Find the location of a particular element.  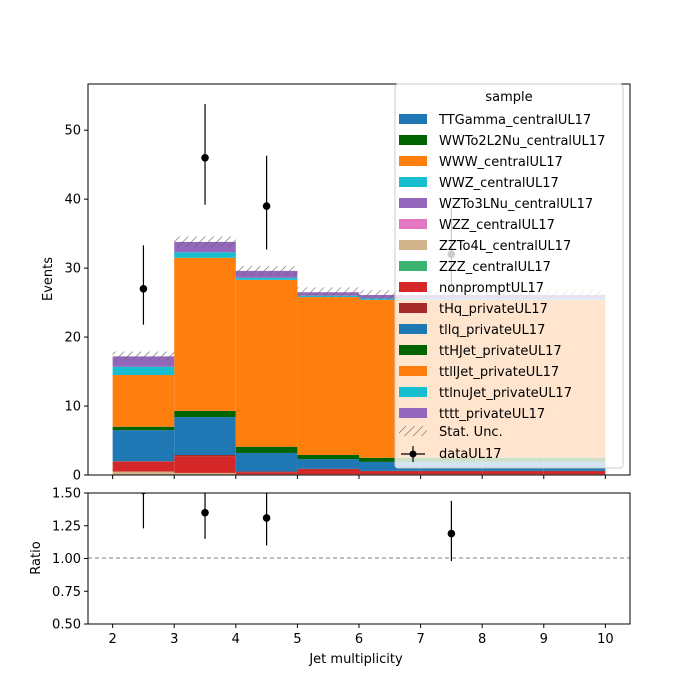

legend-item-WZZ_centralUL17: WZZ_centralUL17 is located at coordinates (477, 225).